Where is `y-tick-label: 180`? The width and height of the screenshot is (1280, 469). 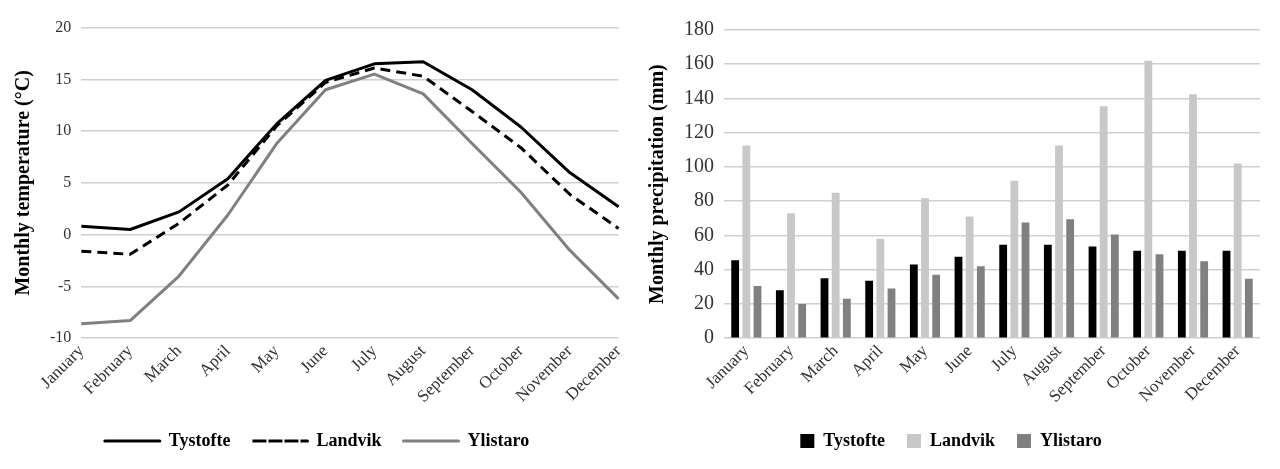 y-tick-label: 180 is located at coordinates (699, 28).